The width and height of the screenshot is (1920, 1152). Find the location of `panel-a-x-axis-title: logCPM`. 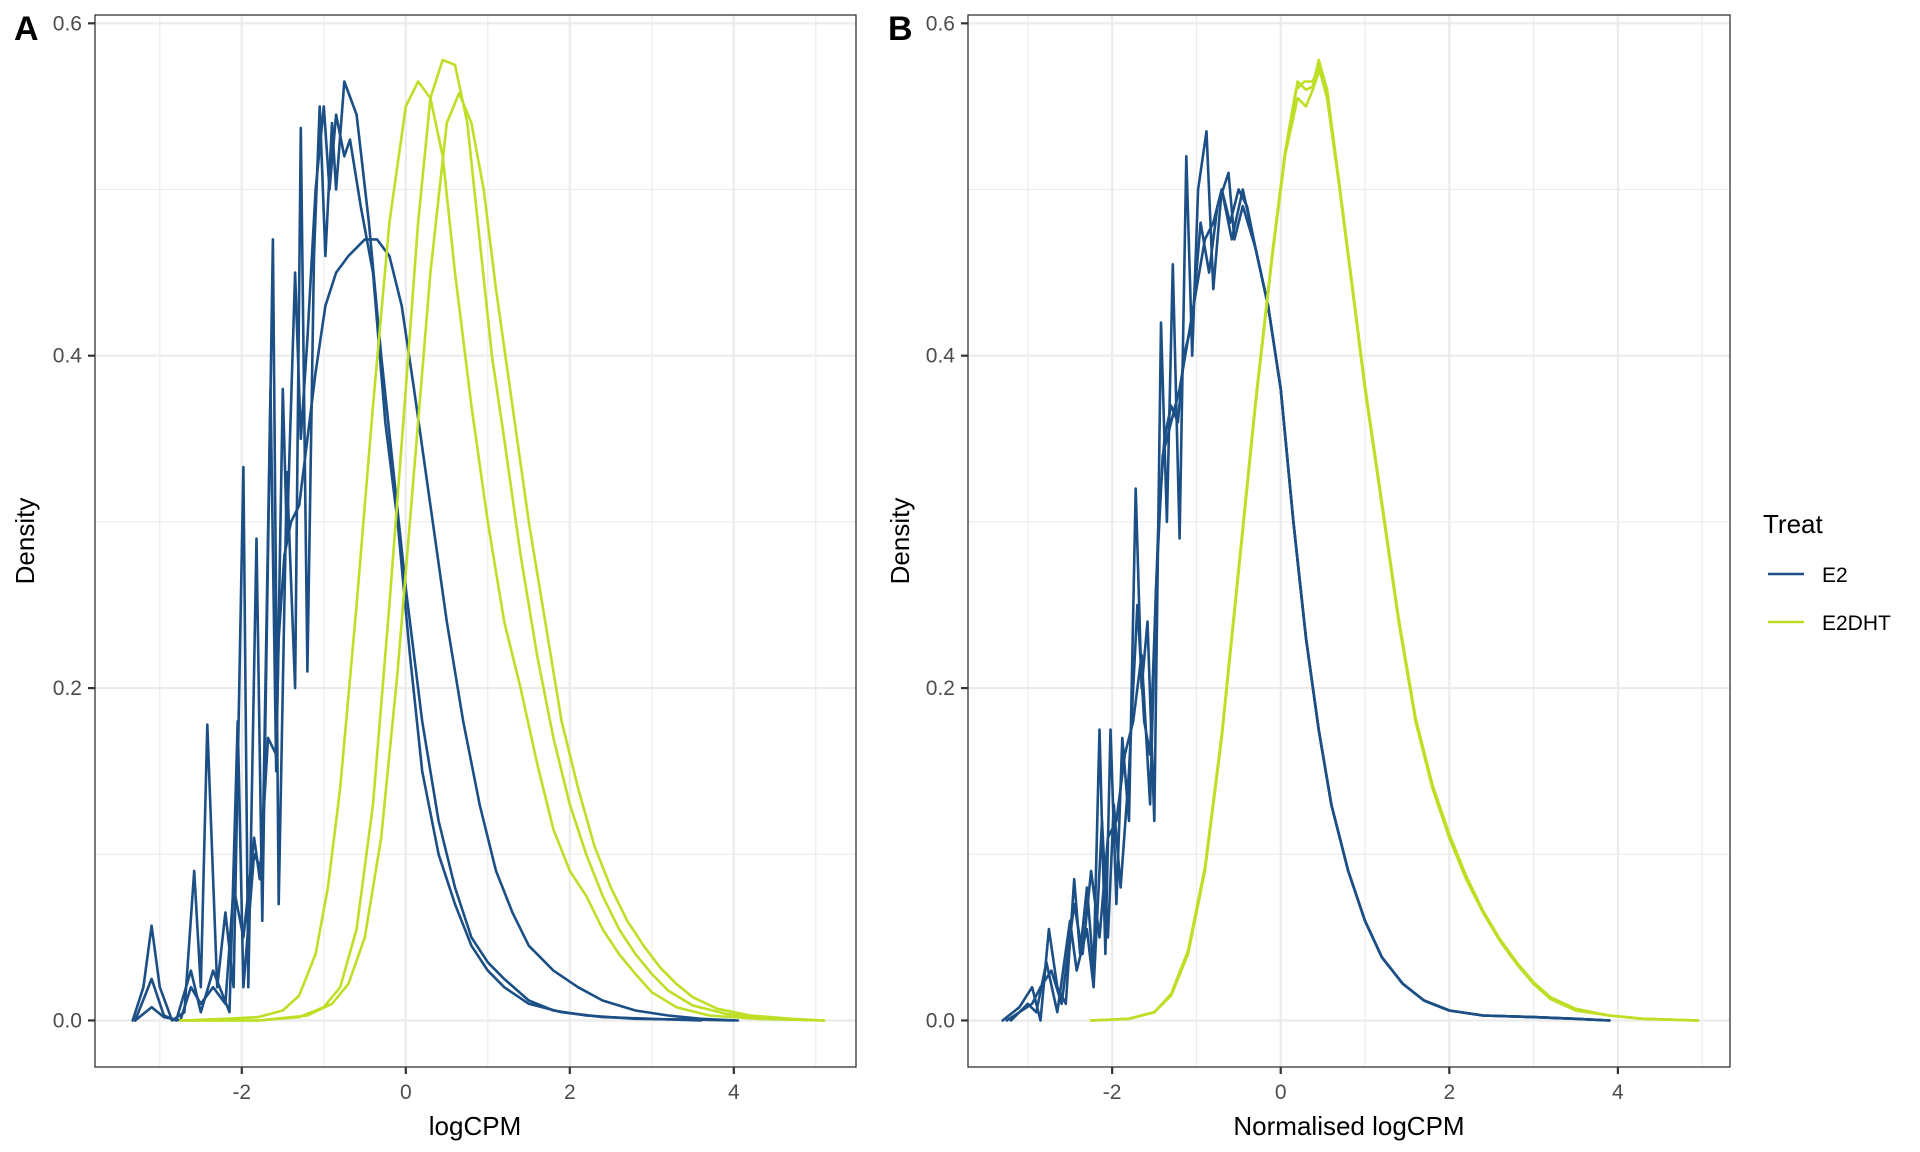

panel-a-x-axis-title: logCPM is located at coordinates (475, 1126).